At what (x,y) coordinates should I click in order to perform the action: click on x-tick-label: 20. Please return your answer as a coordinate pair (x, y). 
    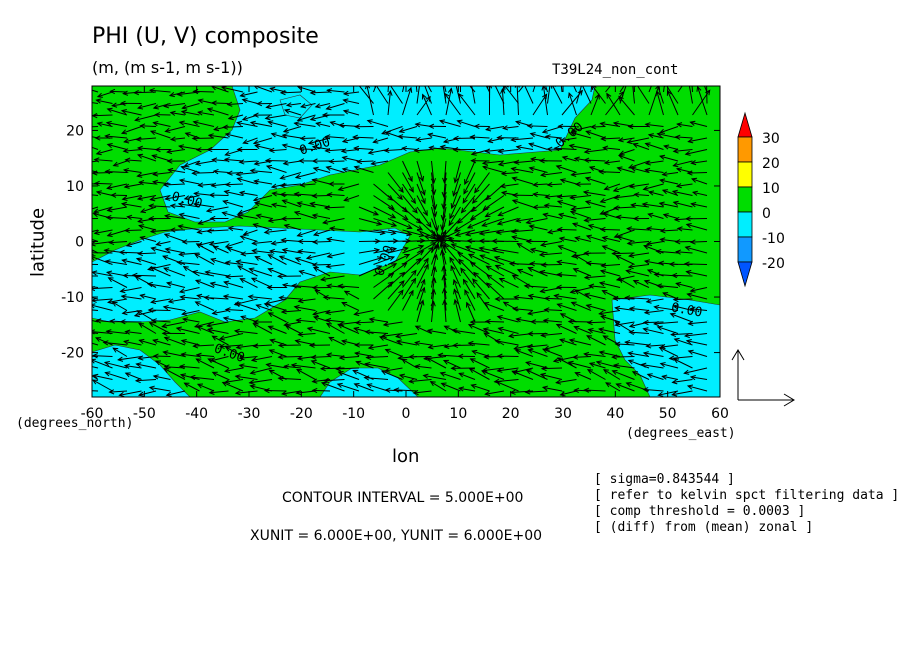
    Looking at the image, I should click on (511, 414).